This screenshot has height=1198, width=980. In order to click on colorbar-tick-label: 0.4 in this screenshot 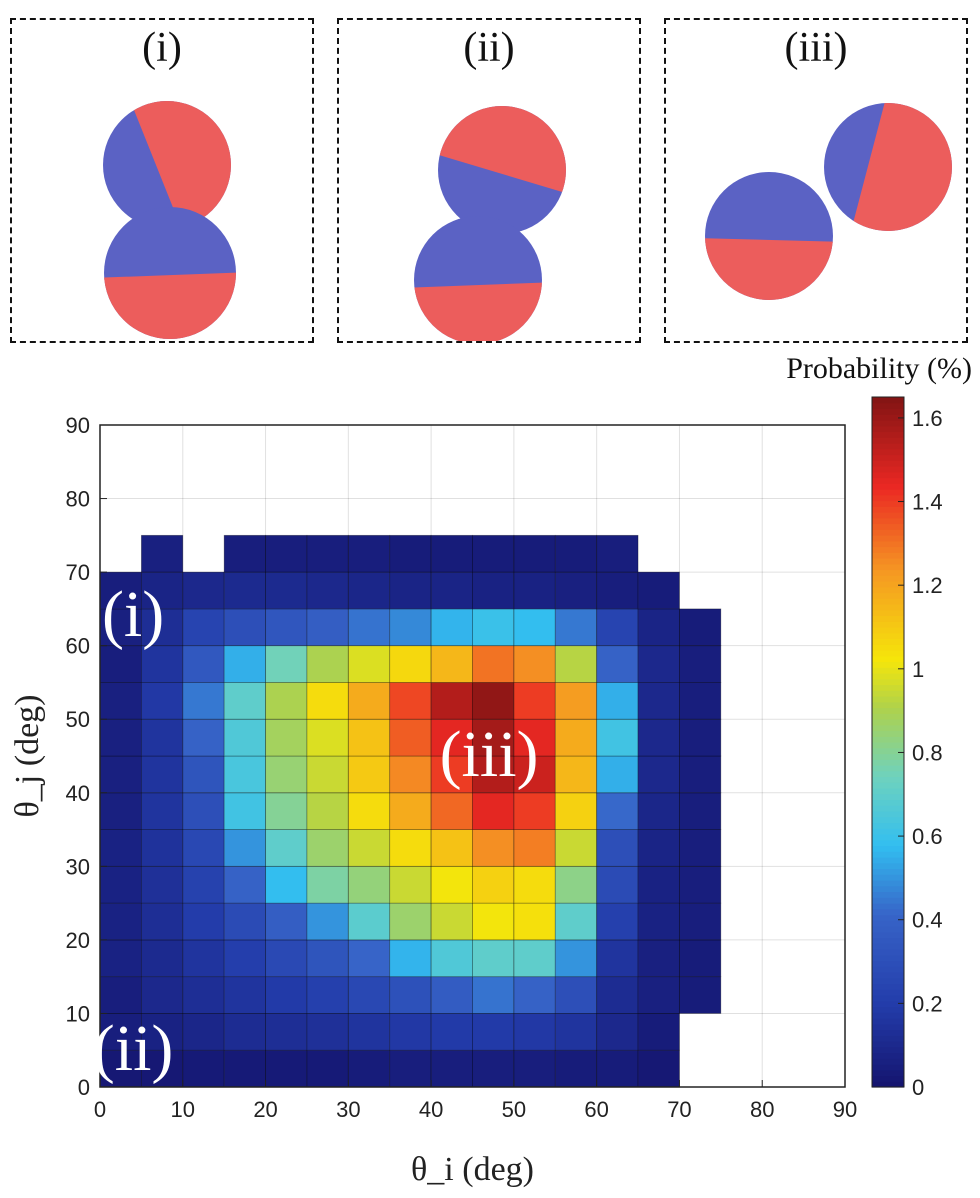, I will do `click(927, 920)`.